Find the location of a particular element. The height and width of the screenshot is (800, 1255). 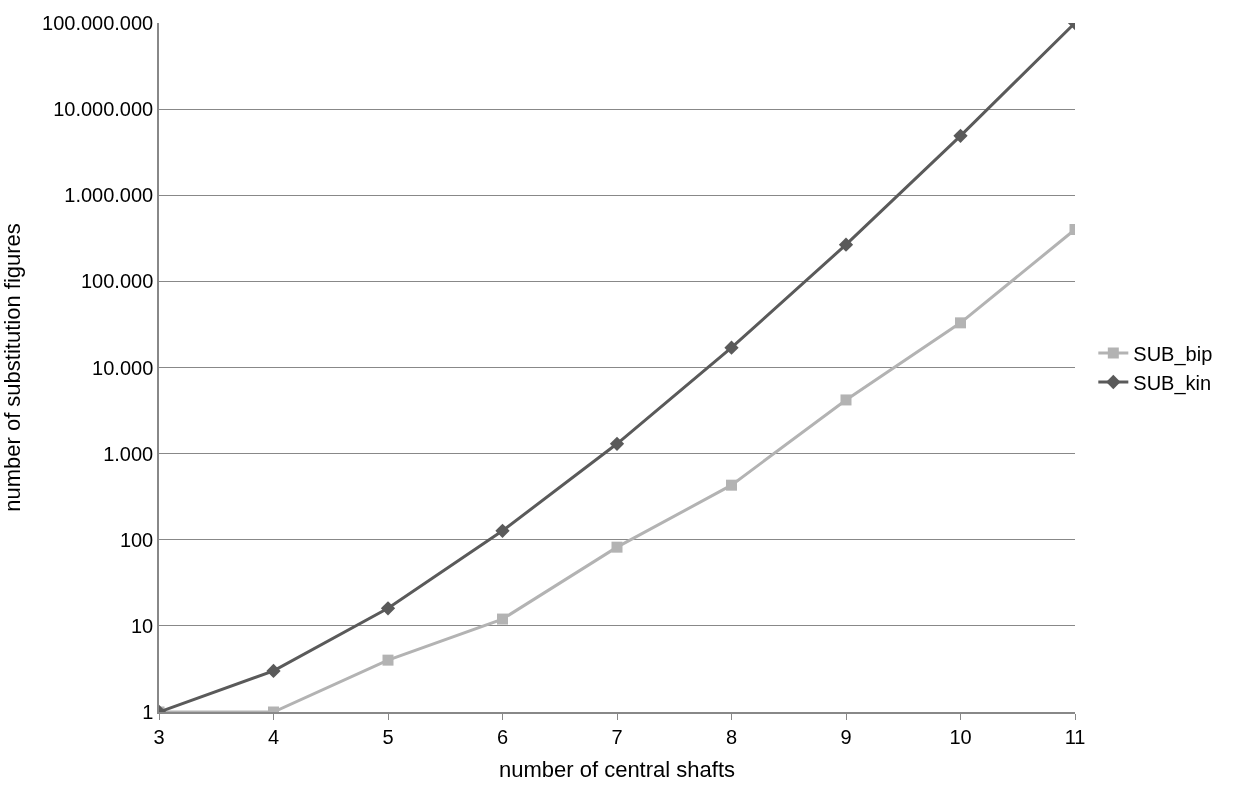

x-tick-label: 6 is located at coordinates (502, 736).